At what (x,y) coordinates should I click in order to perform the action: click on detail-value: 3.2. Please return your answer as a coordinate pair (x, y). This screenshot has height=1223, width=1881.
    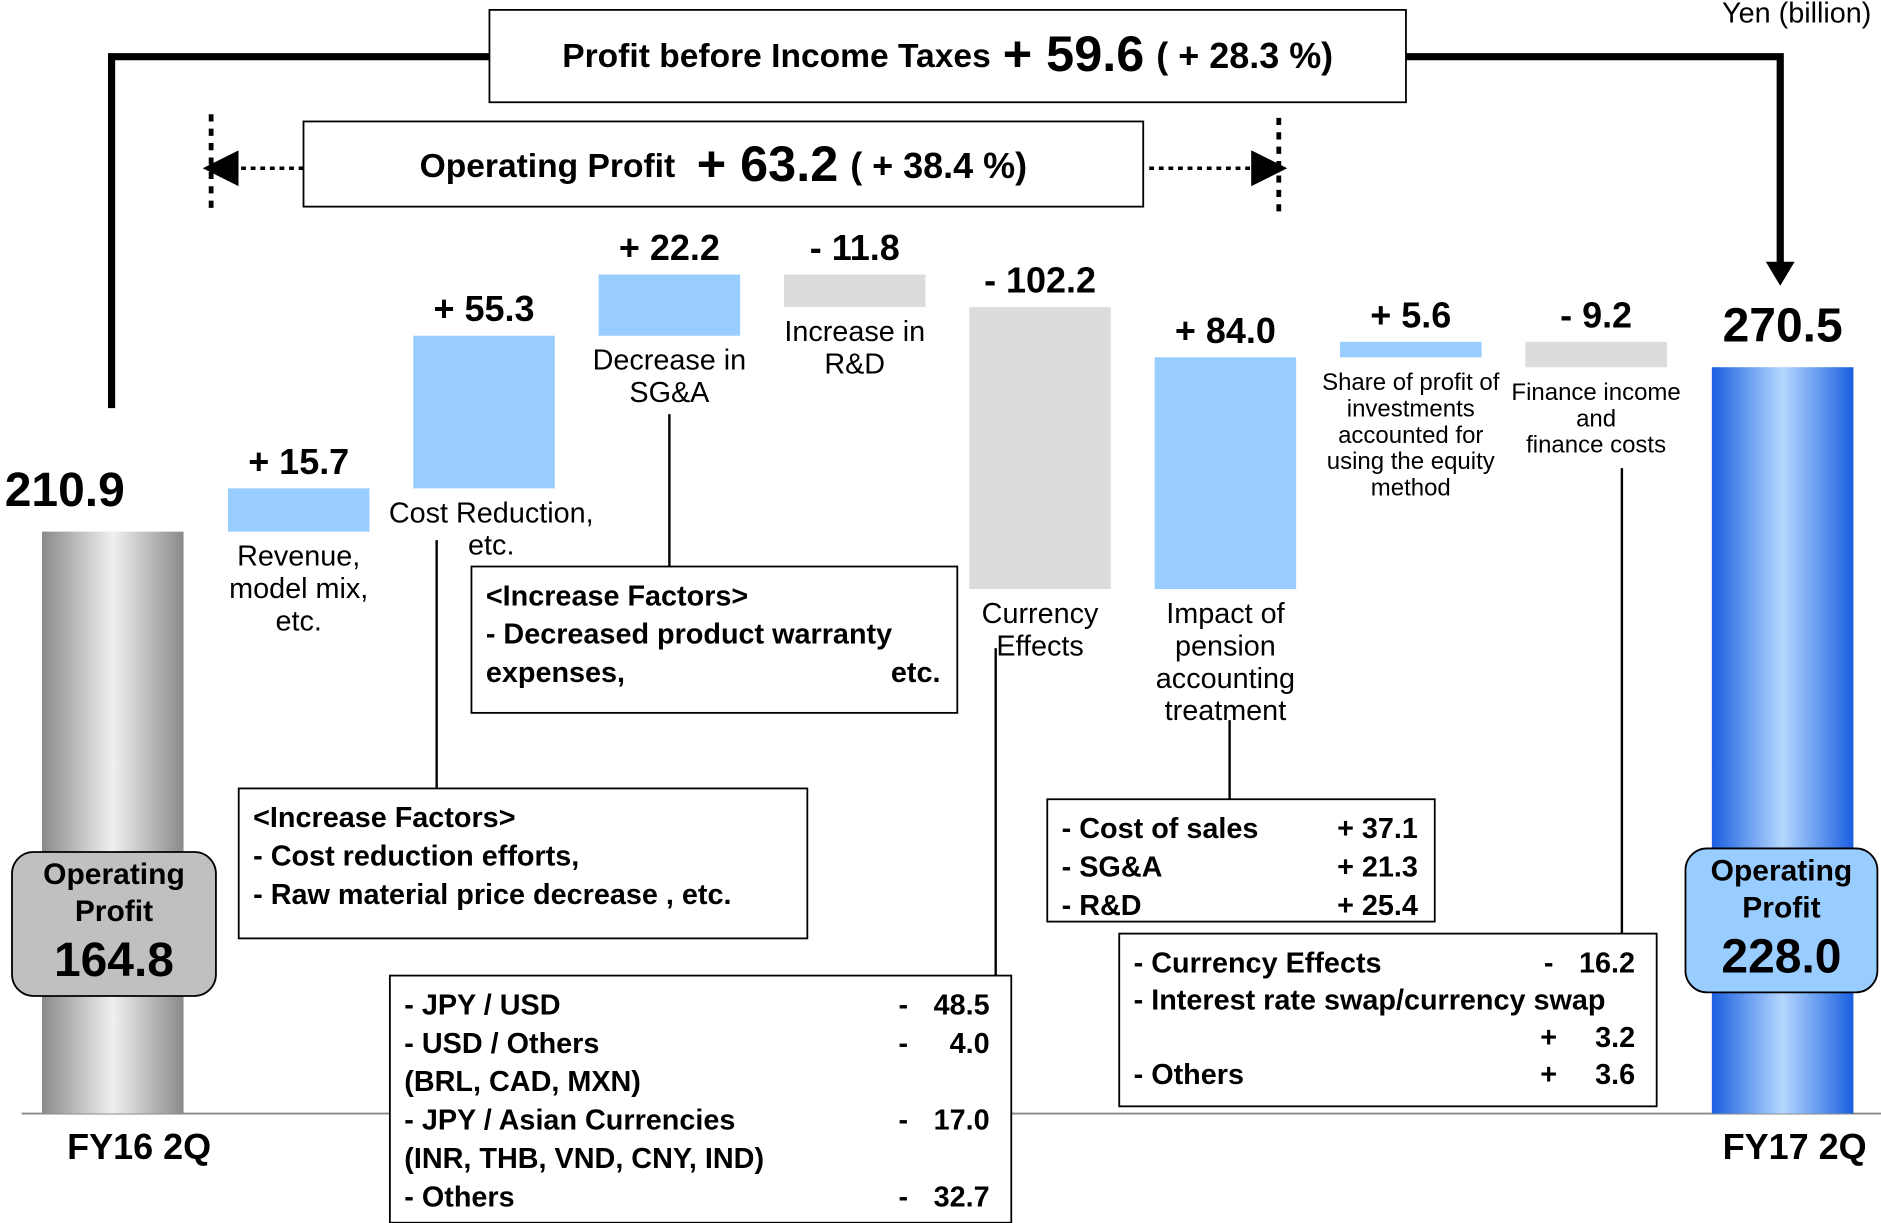
    Looking at the image, I should click on (1615, 1038).